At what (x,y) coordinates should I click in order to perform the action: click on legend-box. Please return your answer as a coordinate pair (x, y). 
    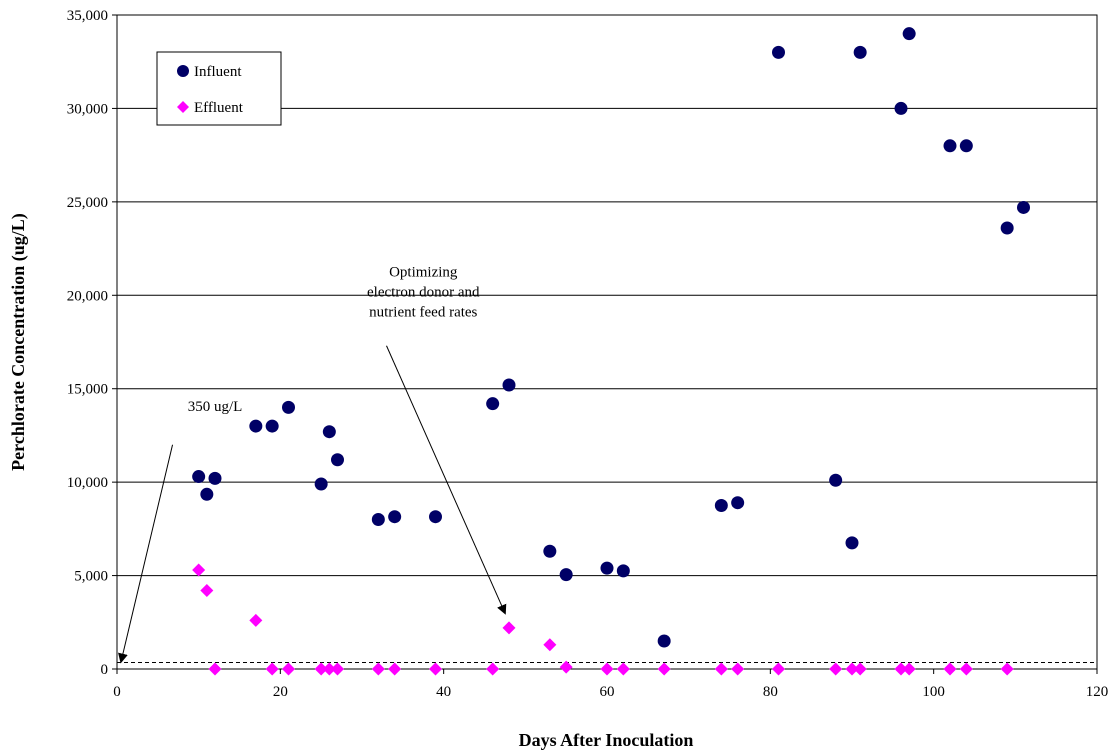
    Looking at the image, I should click on (219, 88).